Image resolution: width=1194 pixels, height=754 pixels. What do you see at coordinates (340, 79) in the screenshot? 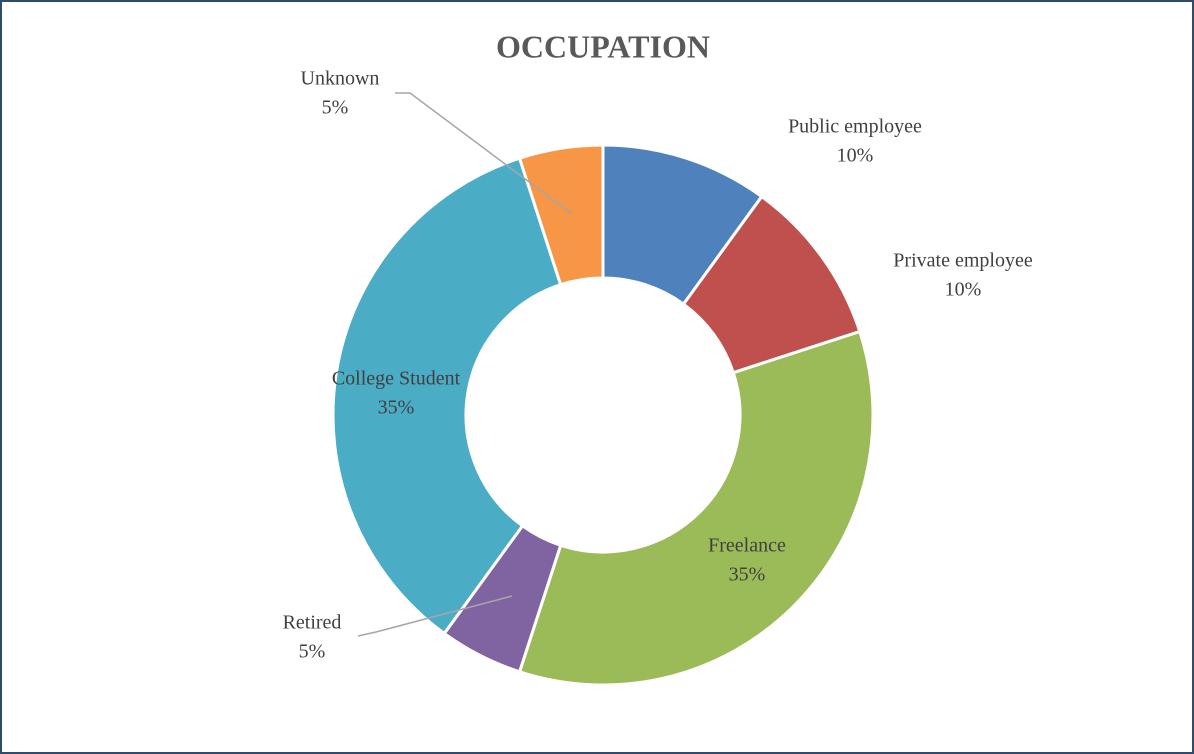
I see `data-label-name: Unknown` at bounding box center [340, 79].